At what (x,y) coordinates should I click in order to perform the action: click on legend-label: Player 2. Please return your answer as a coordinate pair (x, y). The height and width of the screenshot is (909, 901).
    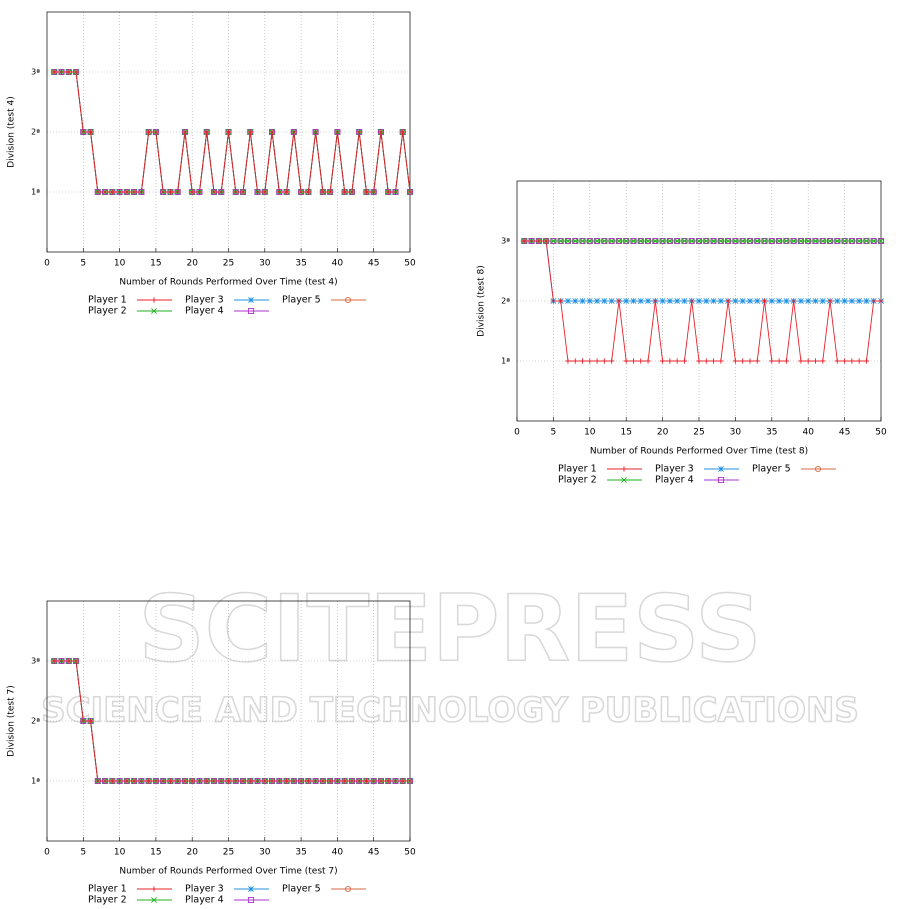
    Looking at the image, I should click on (107, 900).